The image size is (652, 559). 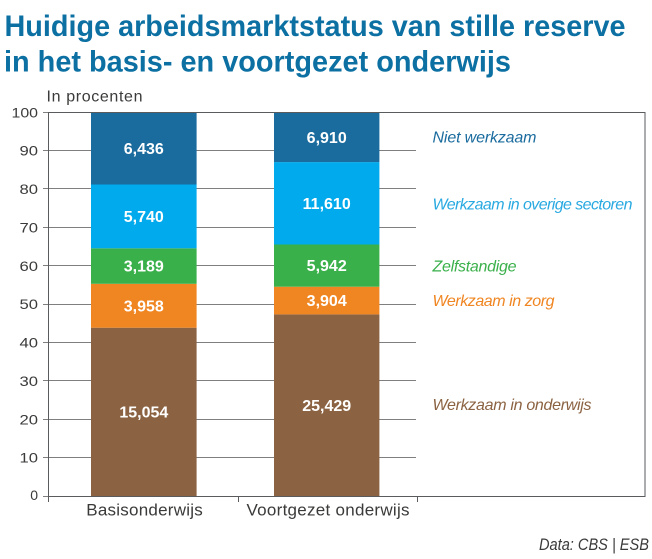 I want to click on svg-text: 60, so click(x=29, y=266).